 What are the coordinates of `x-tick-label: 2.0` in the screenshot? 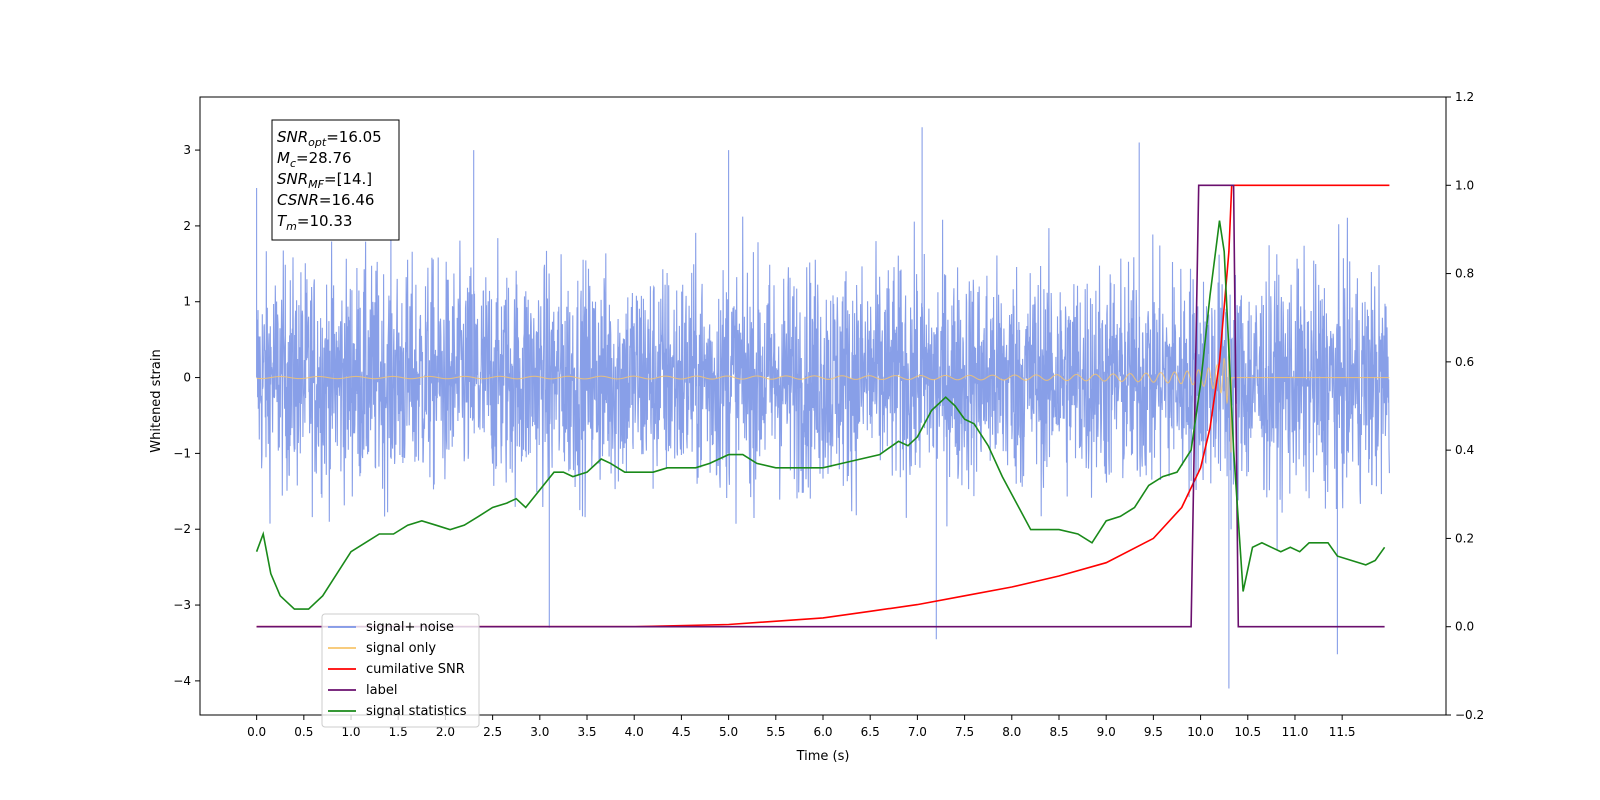 It's located at (445, 732).